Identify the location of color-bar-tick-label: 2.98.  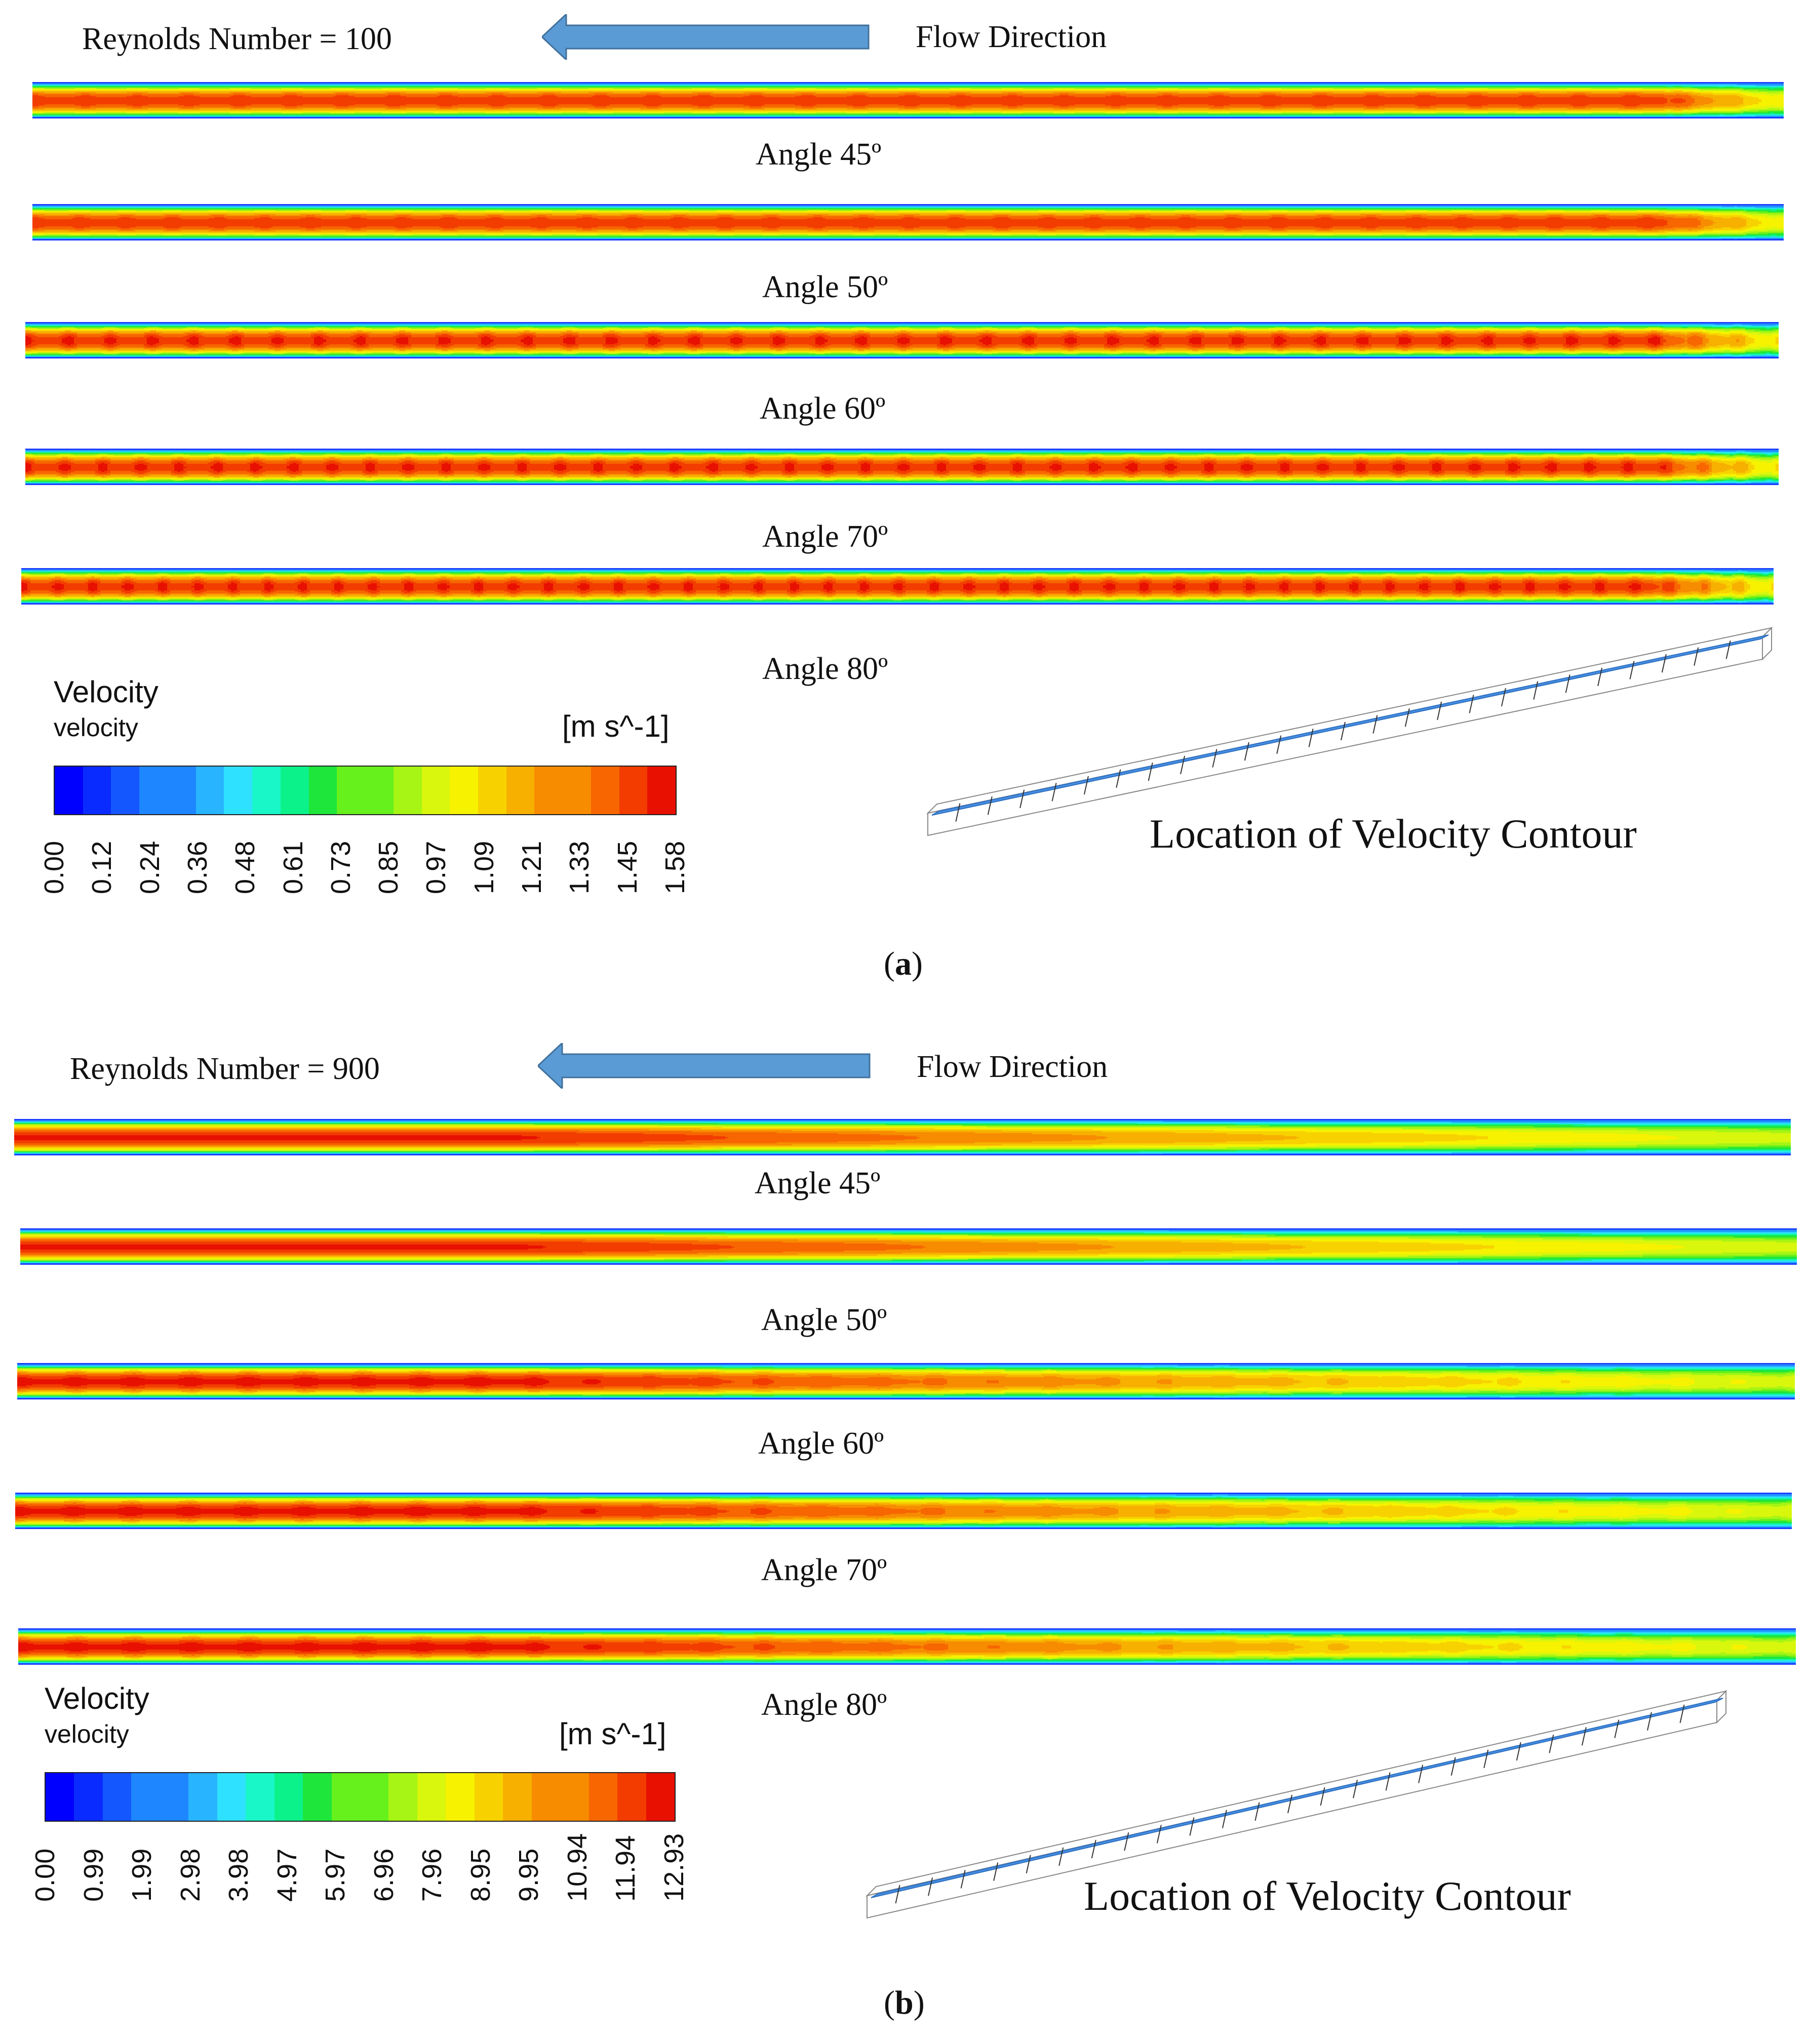
(190, 1875).